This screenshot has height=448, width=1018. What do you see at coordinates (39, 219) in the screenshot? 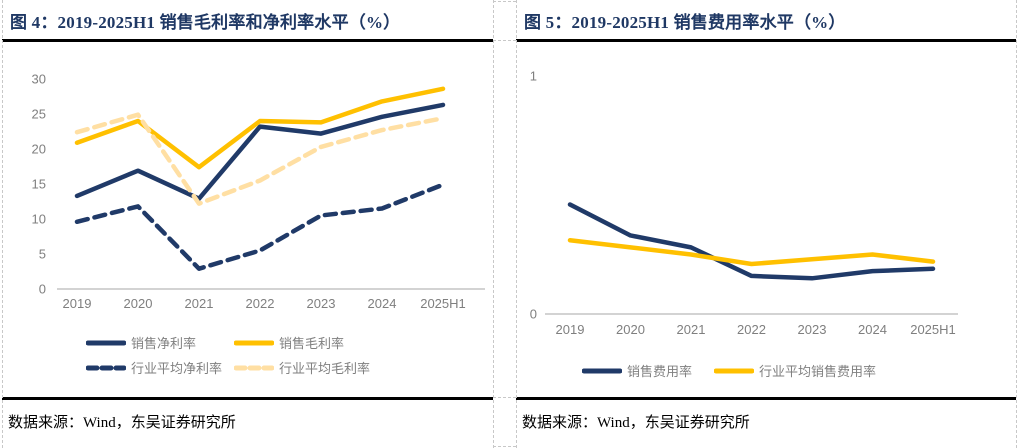
I see `y-tick-label: 10` at bounding box center [39, 219].